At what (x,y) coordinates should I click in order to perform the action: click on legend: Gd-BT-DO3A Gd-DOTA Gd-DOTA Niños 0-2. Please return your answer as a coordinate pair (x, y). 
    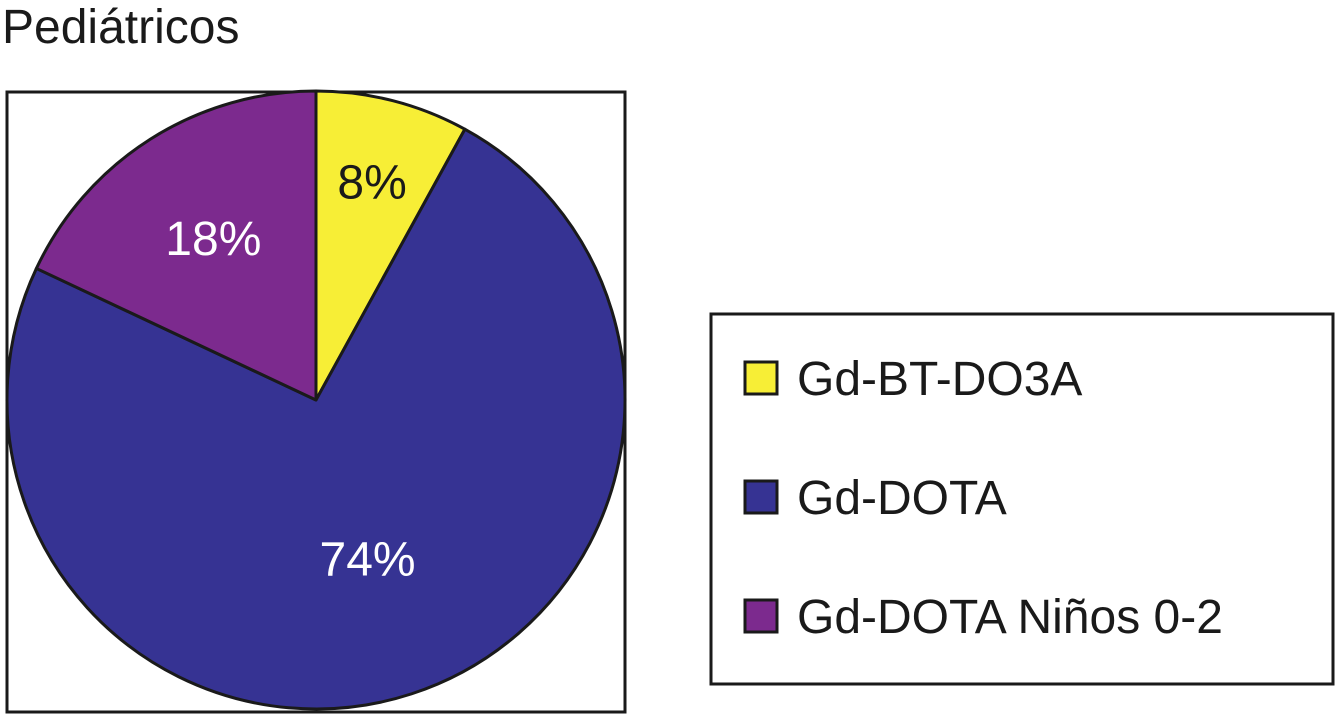
    Looking at the image, I should click on (983, 498).